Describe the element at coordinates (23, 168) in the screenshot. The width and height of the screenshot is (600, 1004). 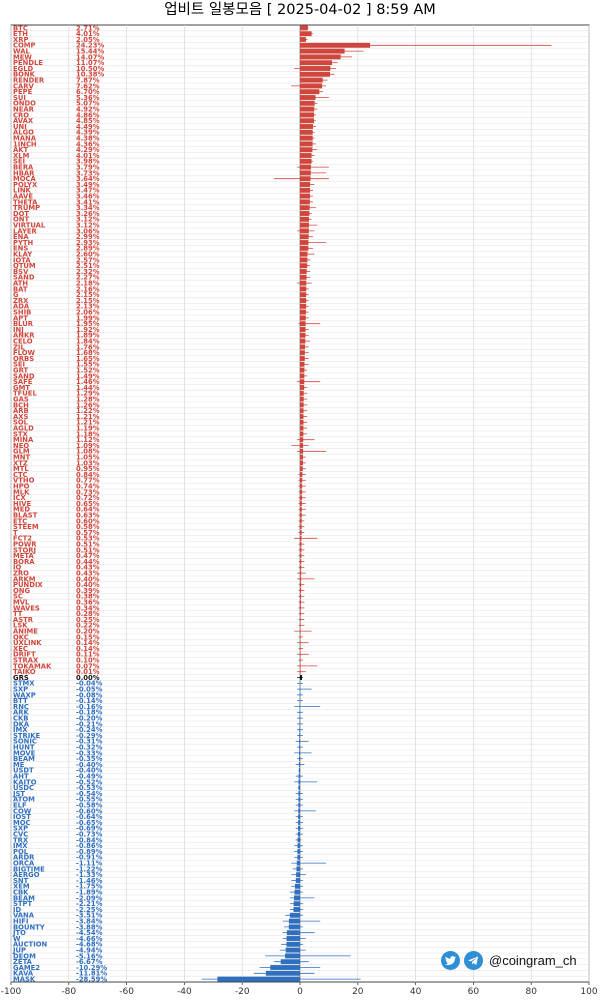
I see `row-label: BERA` at that location.